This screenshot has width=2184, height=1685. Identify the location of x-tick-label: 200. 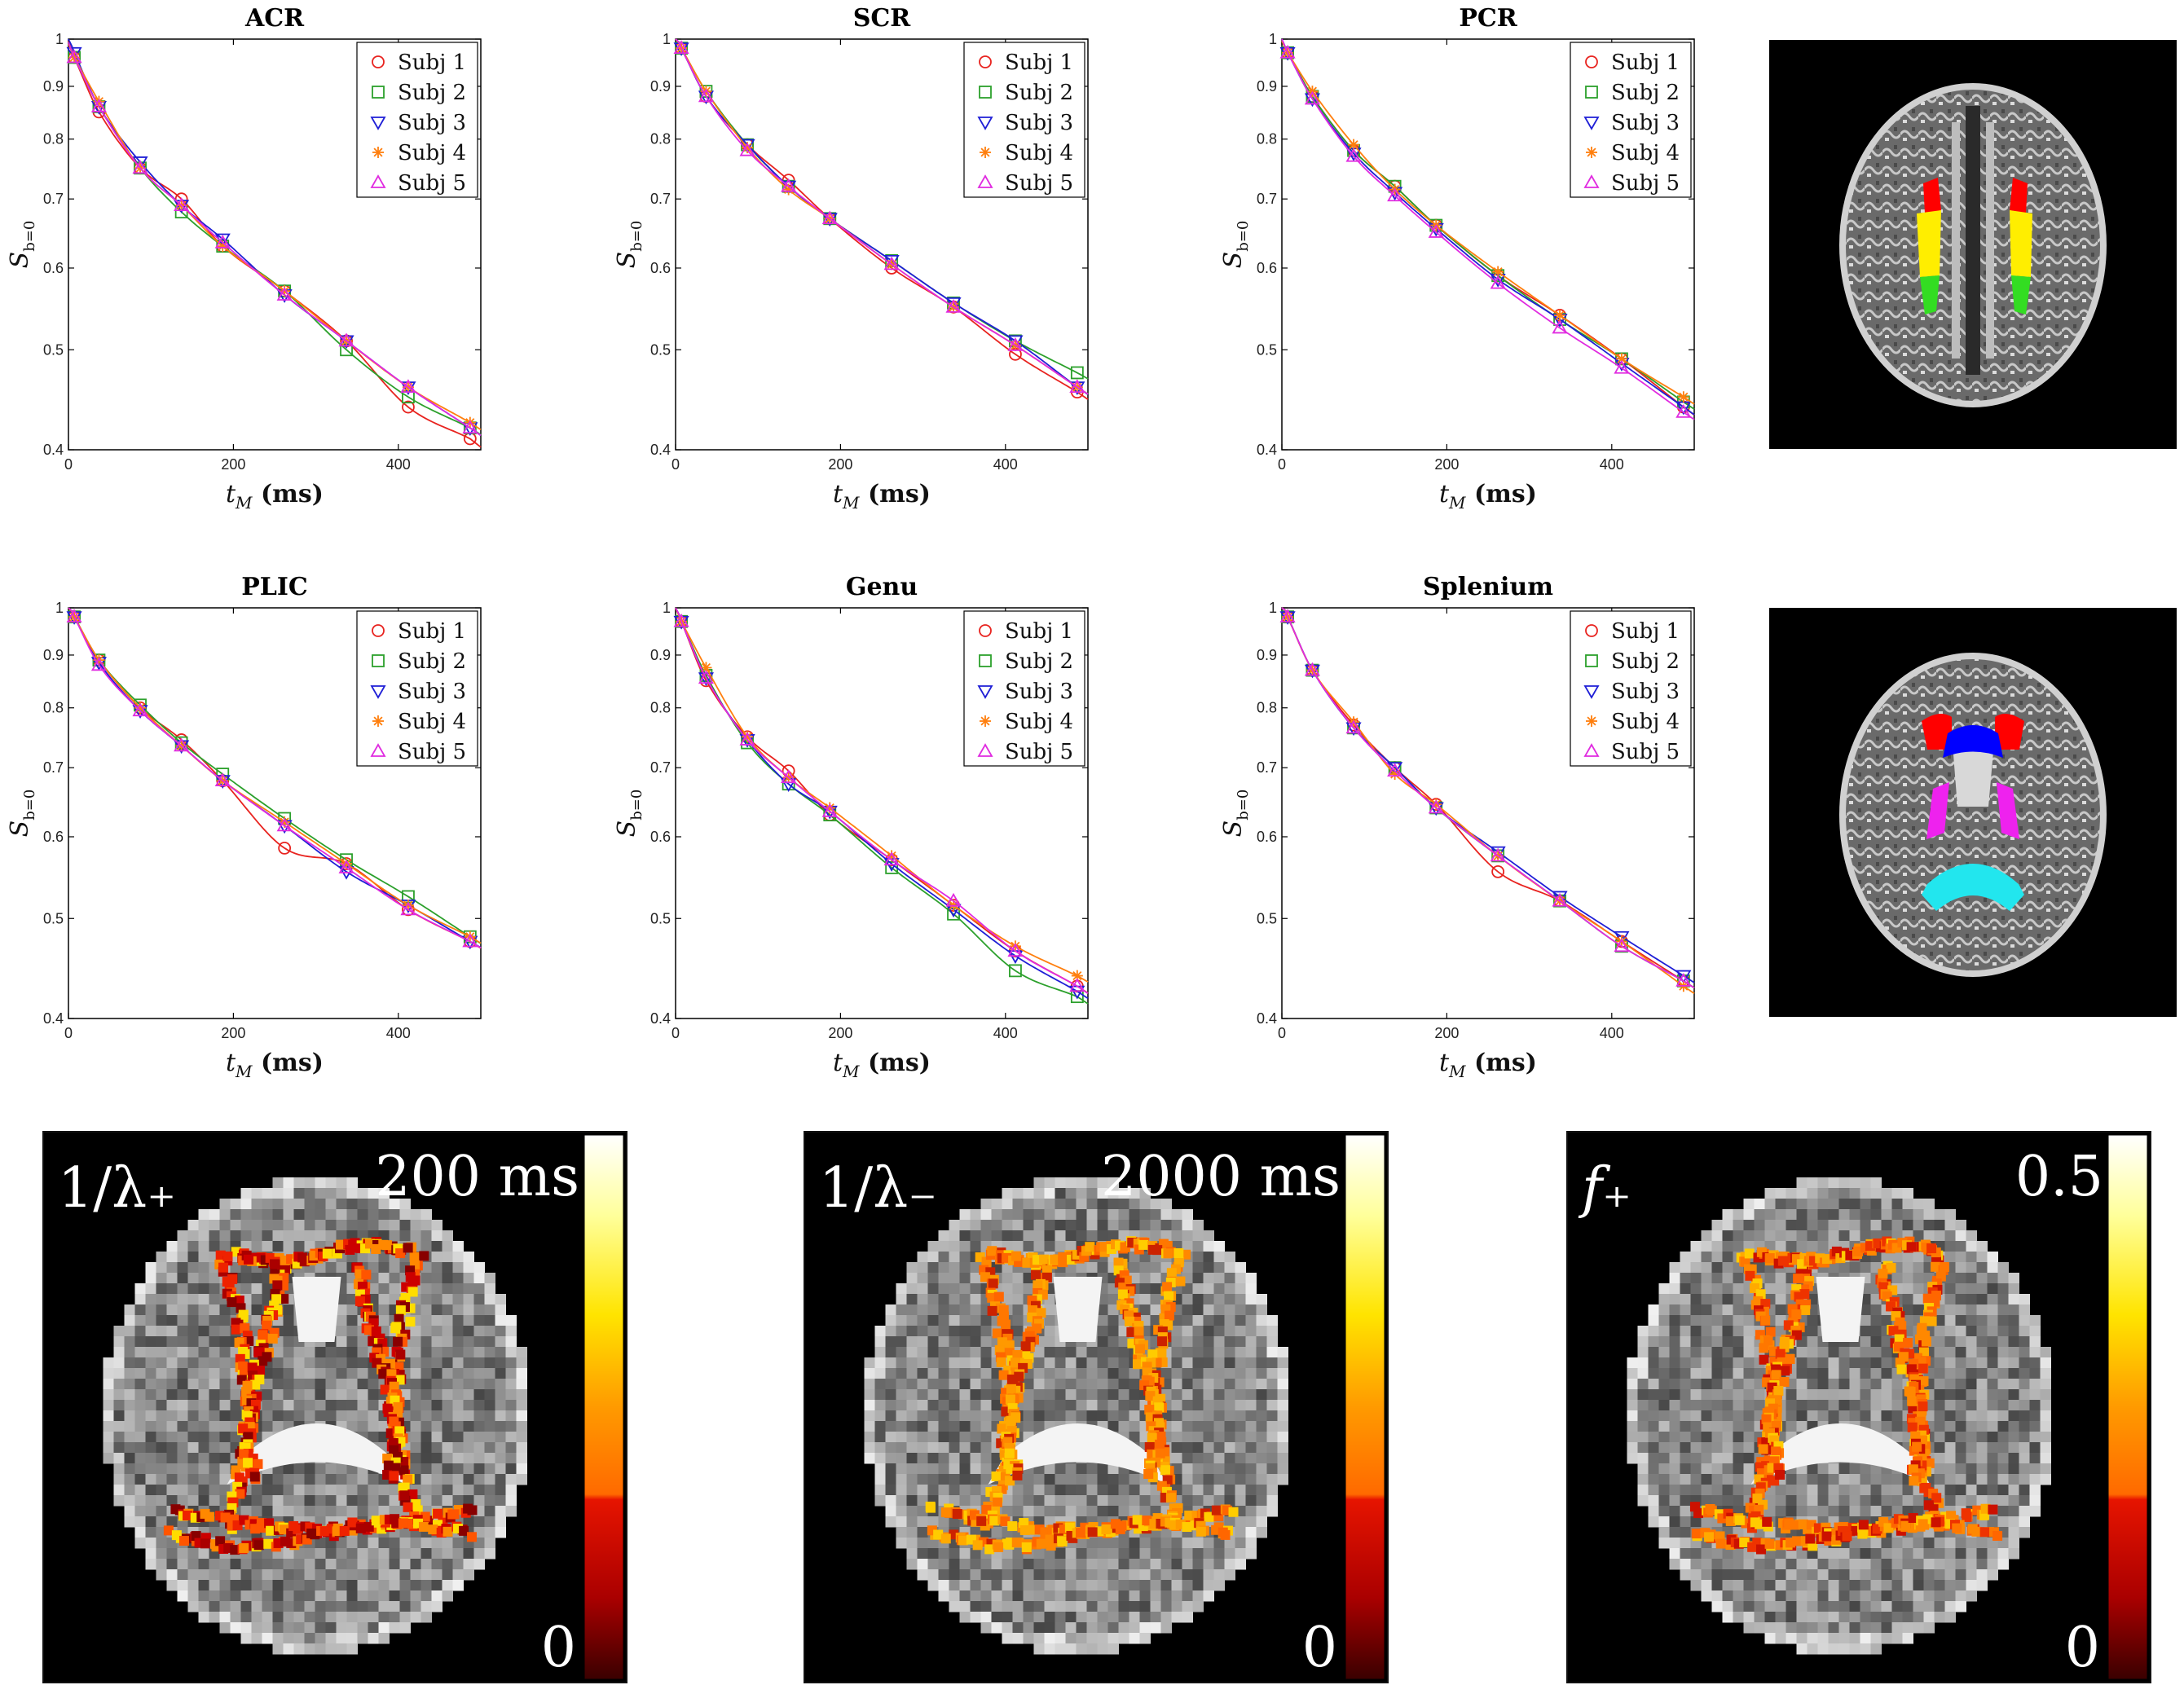
(1446, 464).